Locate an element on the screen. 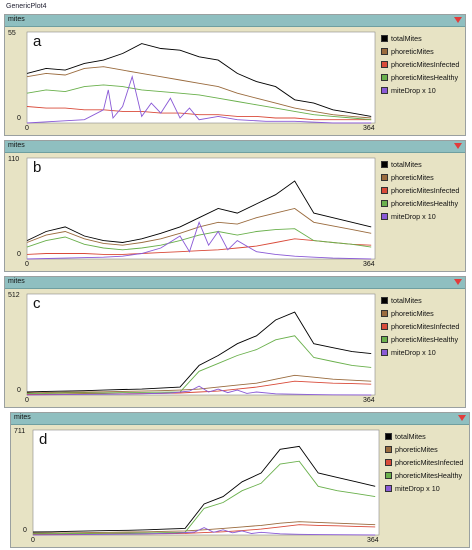 This screenshot has height=550, width=472. panel-letter-label: b is located at coordinates (37, 167).